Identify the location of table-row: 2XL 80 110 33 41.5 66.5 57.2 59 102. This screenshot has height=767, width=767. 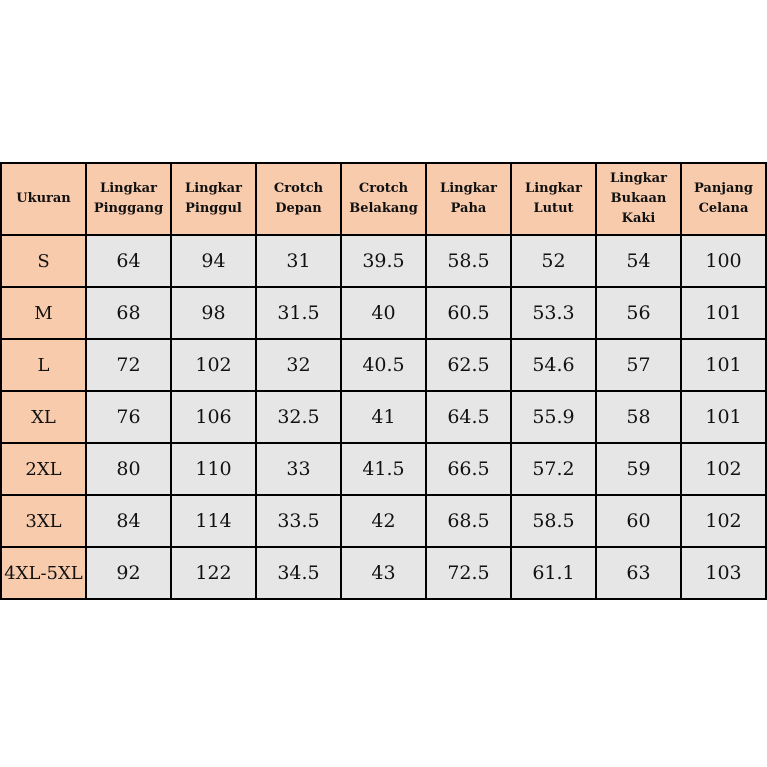
(383, 469).